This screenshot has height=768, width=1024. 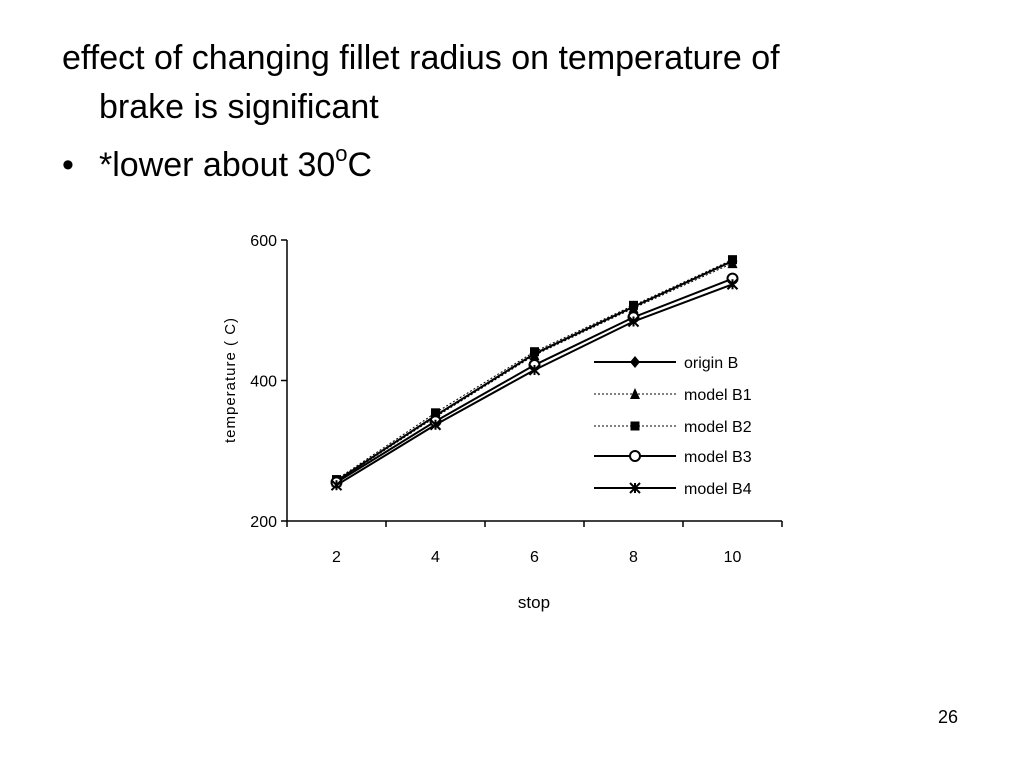 What do you see at coordinates (718, 427) in the screenshot?
I see `legend-label-model-b2: model B2` at bounding box center [718, 427].